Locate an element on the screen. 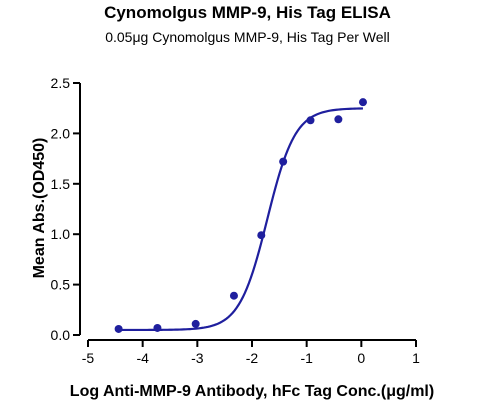 This screenshot has height=400, width=495. y-axis-label: Mean Abs.(OD450) is located at coordinates (39, 208).